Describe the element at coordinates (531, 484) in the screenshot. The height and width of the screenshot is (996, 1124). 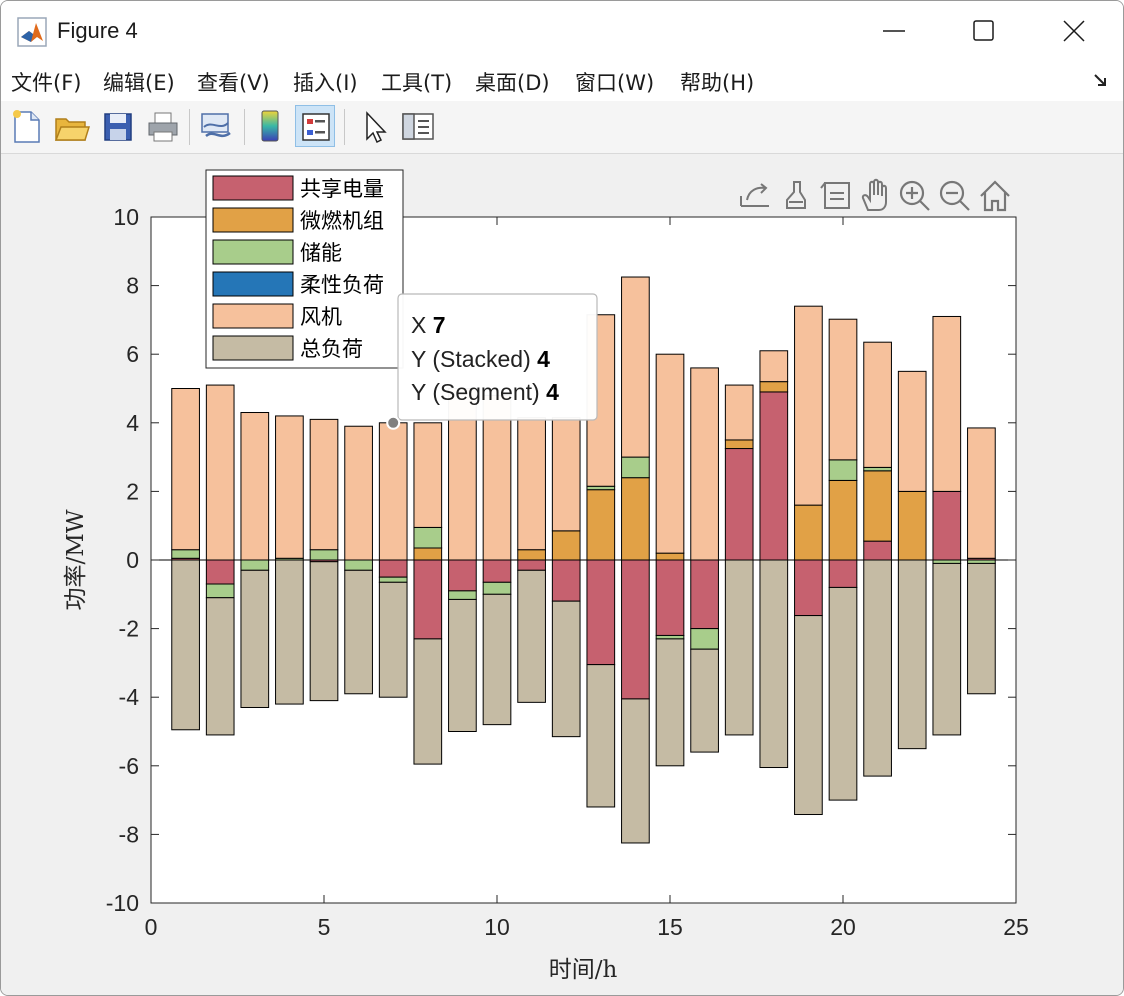
I see `bar-wind-h11` at that location.